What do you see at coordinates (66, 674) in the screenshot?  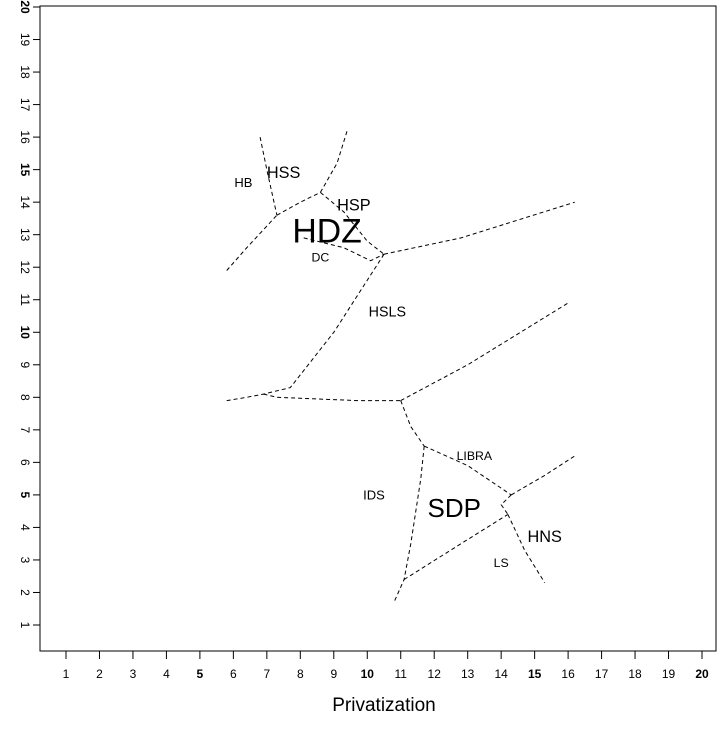 I see `x-tick-label: 1` at bounding box center [66, 674].